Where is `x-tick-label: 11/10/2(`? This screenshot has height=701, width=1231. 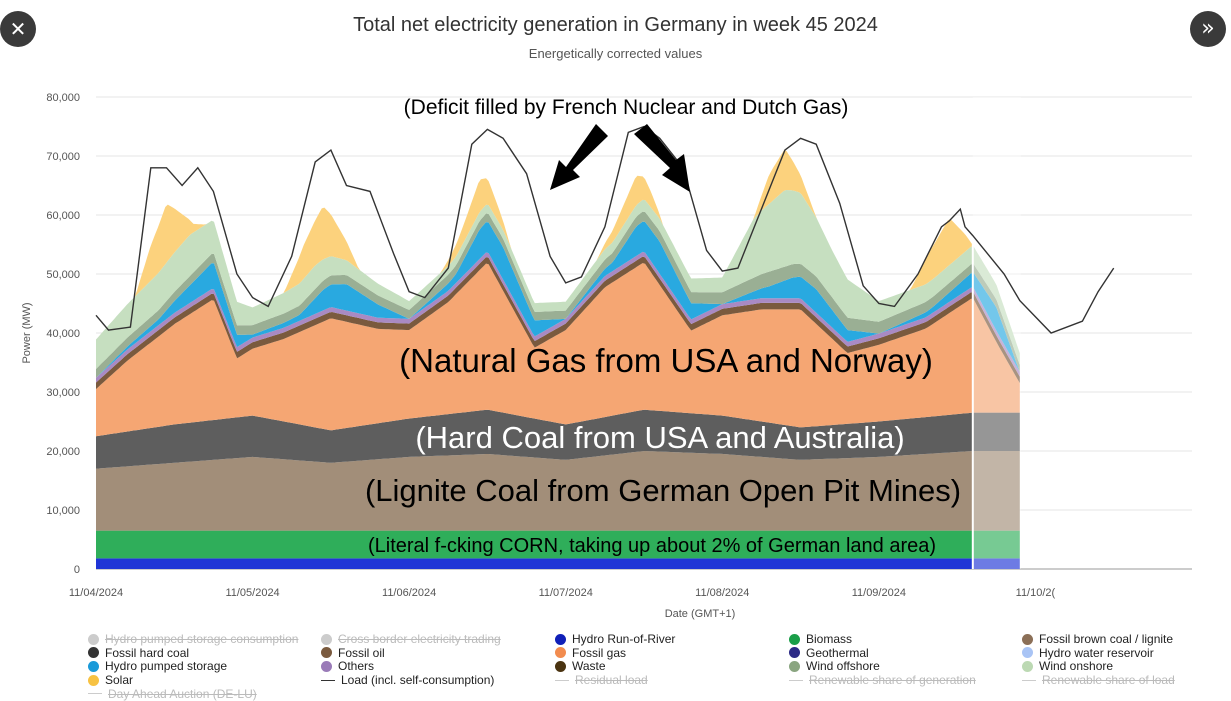 x-tick-label: 11/10/2( is located at coordinates (1036, 593).